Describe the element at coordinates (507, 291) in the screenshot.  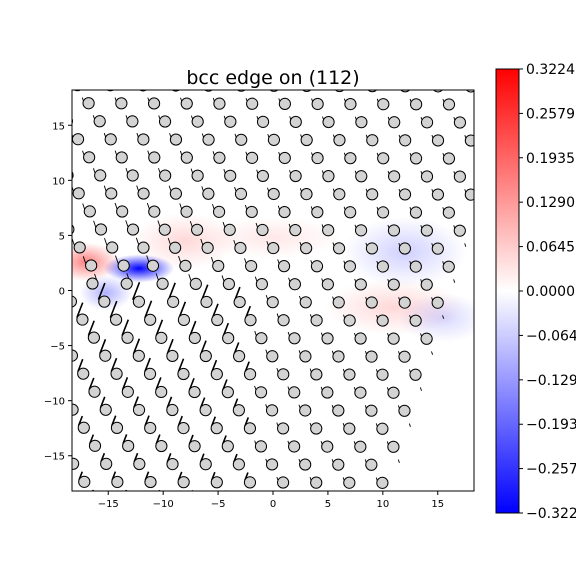
I see `colorbar-gradient` at that location.